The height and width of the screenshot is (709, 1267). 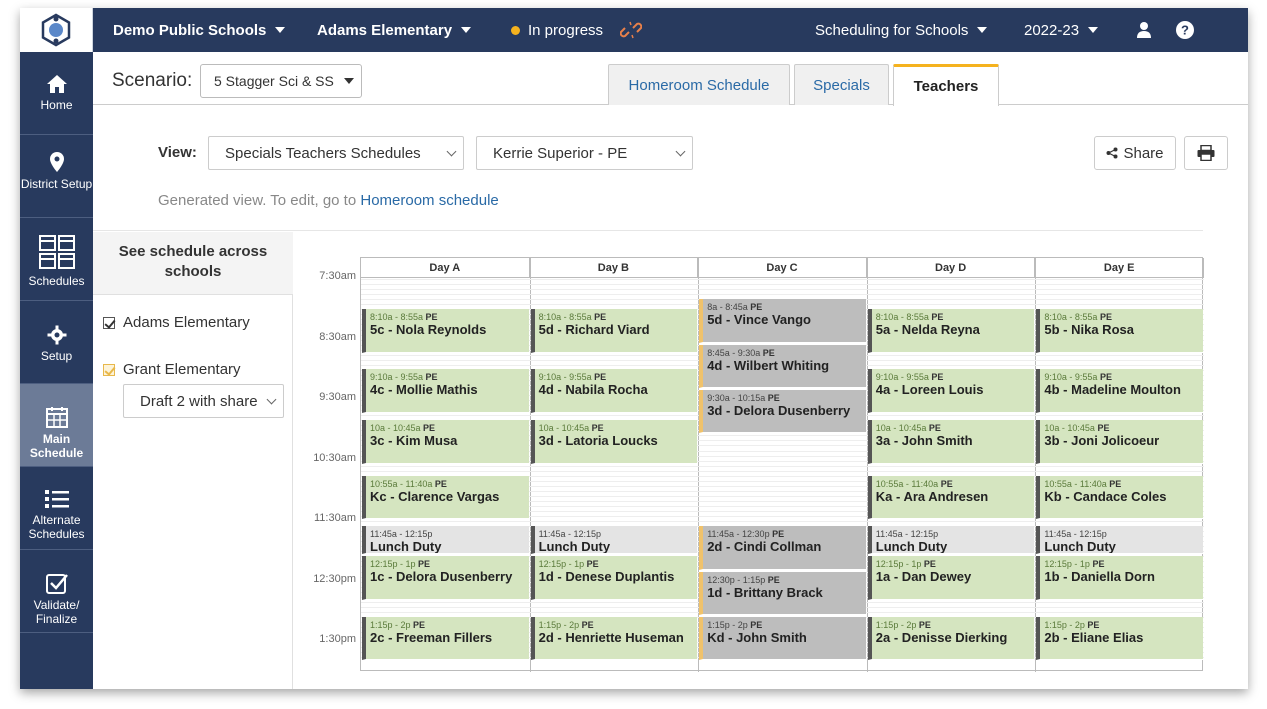 What do you see at coordinates (946, 85) in the screenshot?
I see `tab-teachers: Teachers` at bounding box center [946, 85].